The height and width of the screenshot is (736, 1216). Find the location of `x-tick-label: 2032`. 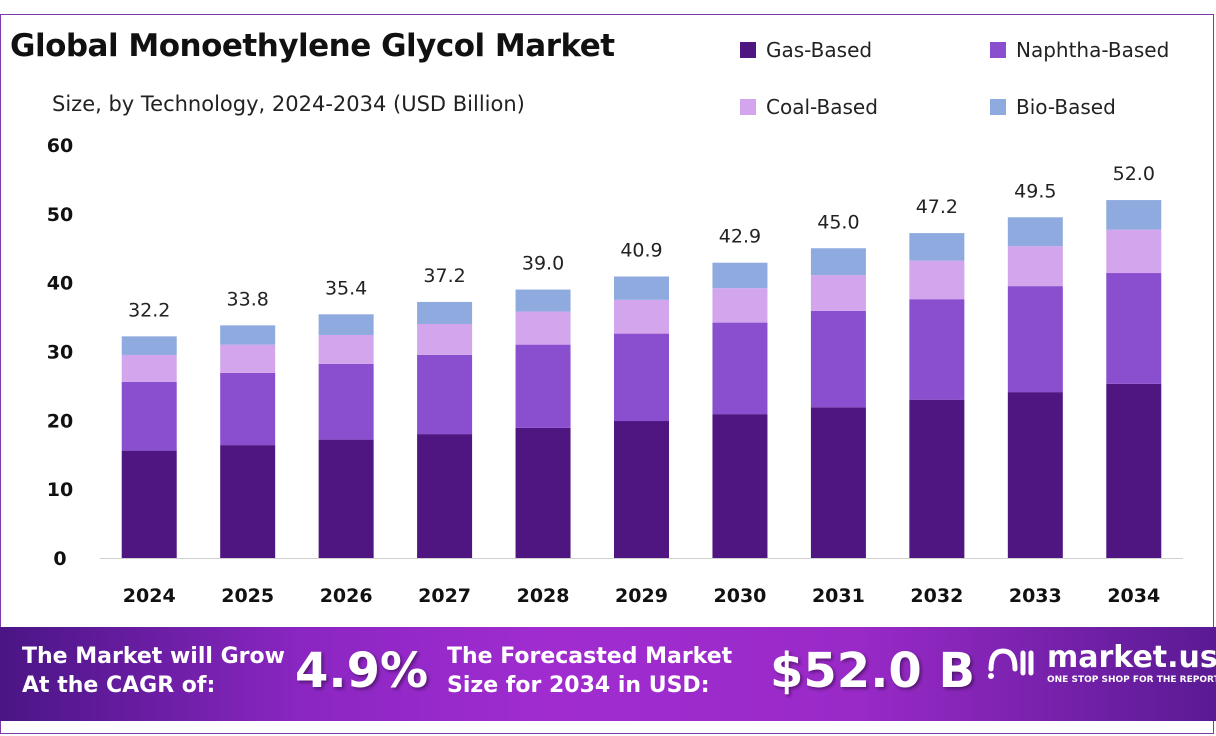

x-tick-label: 2032 is located at coordinates (936, 596).